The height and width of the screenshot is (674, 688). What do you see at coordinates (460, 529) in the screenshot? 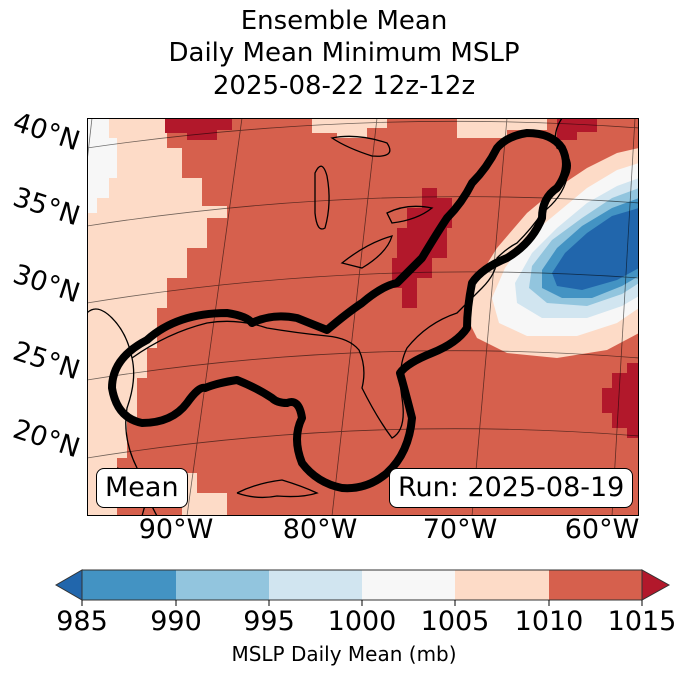
I see `lon-label-70w: 70°W` at bounding box center [460, 529].